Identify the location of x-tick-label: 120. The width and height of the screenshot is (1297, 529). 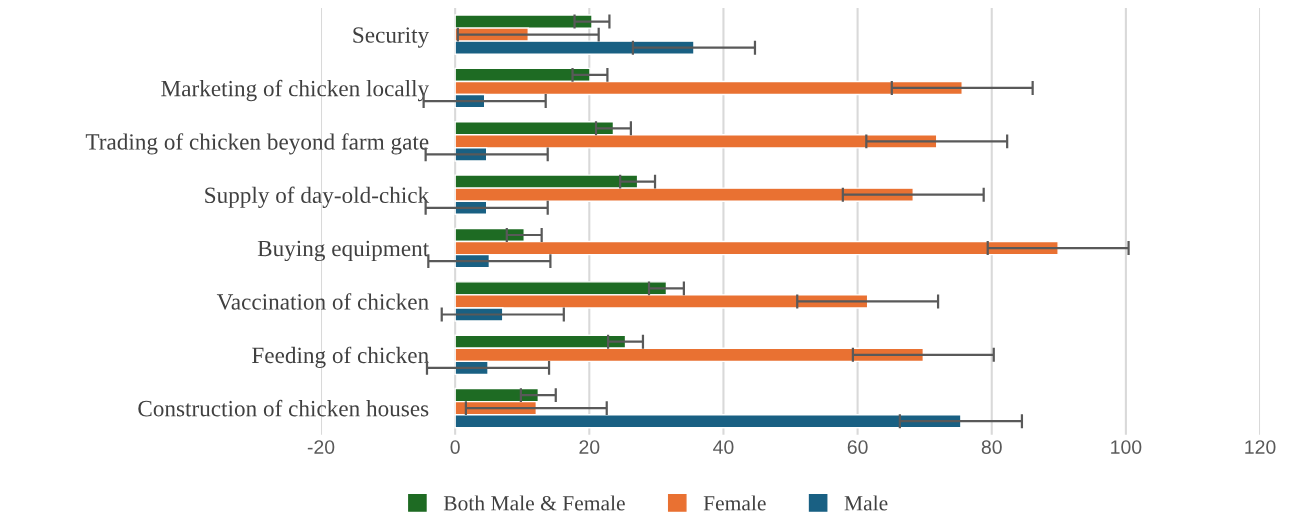
(1260, 447).